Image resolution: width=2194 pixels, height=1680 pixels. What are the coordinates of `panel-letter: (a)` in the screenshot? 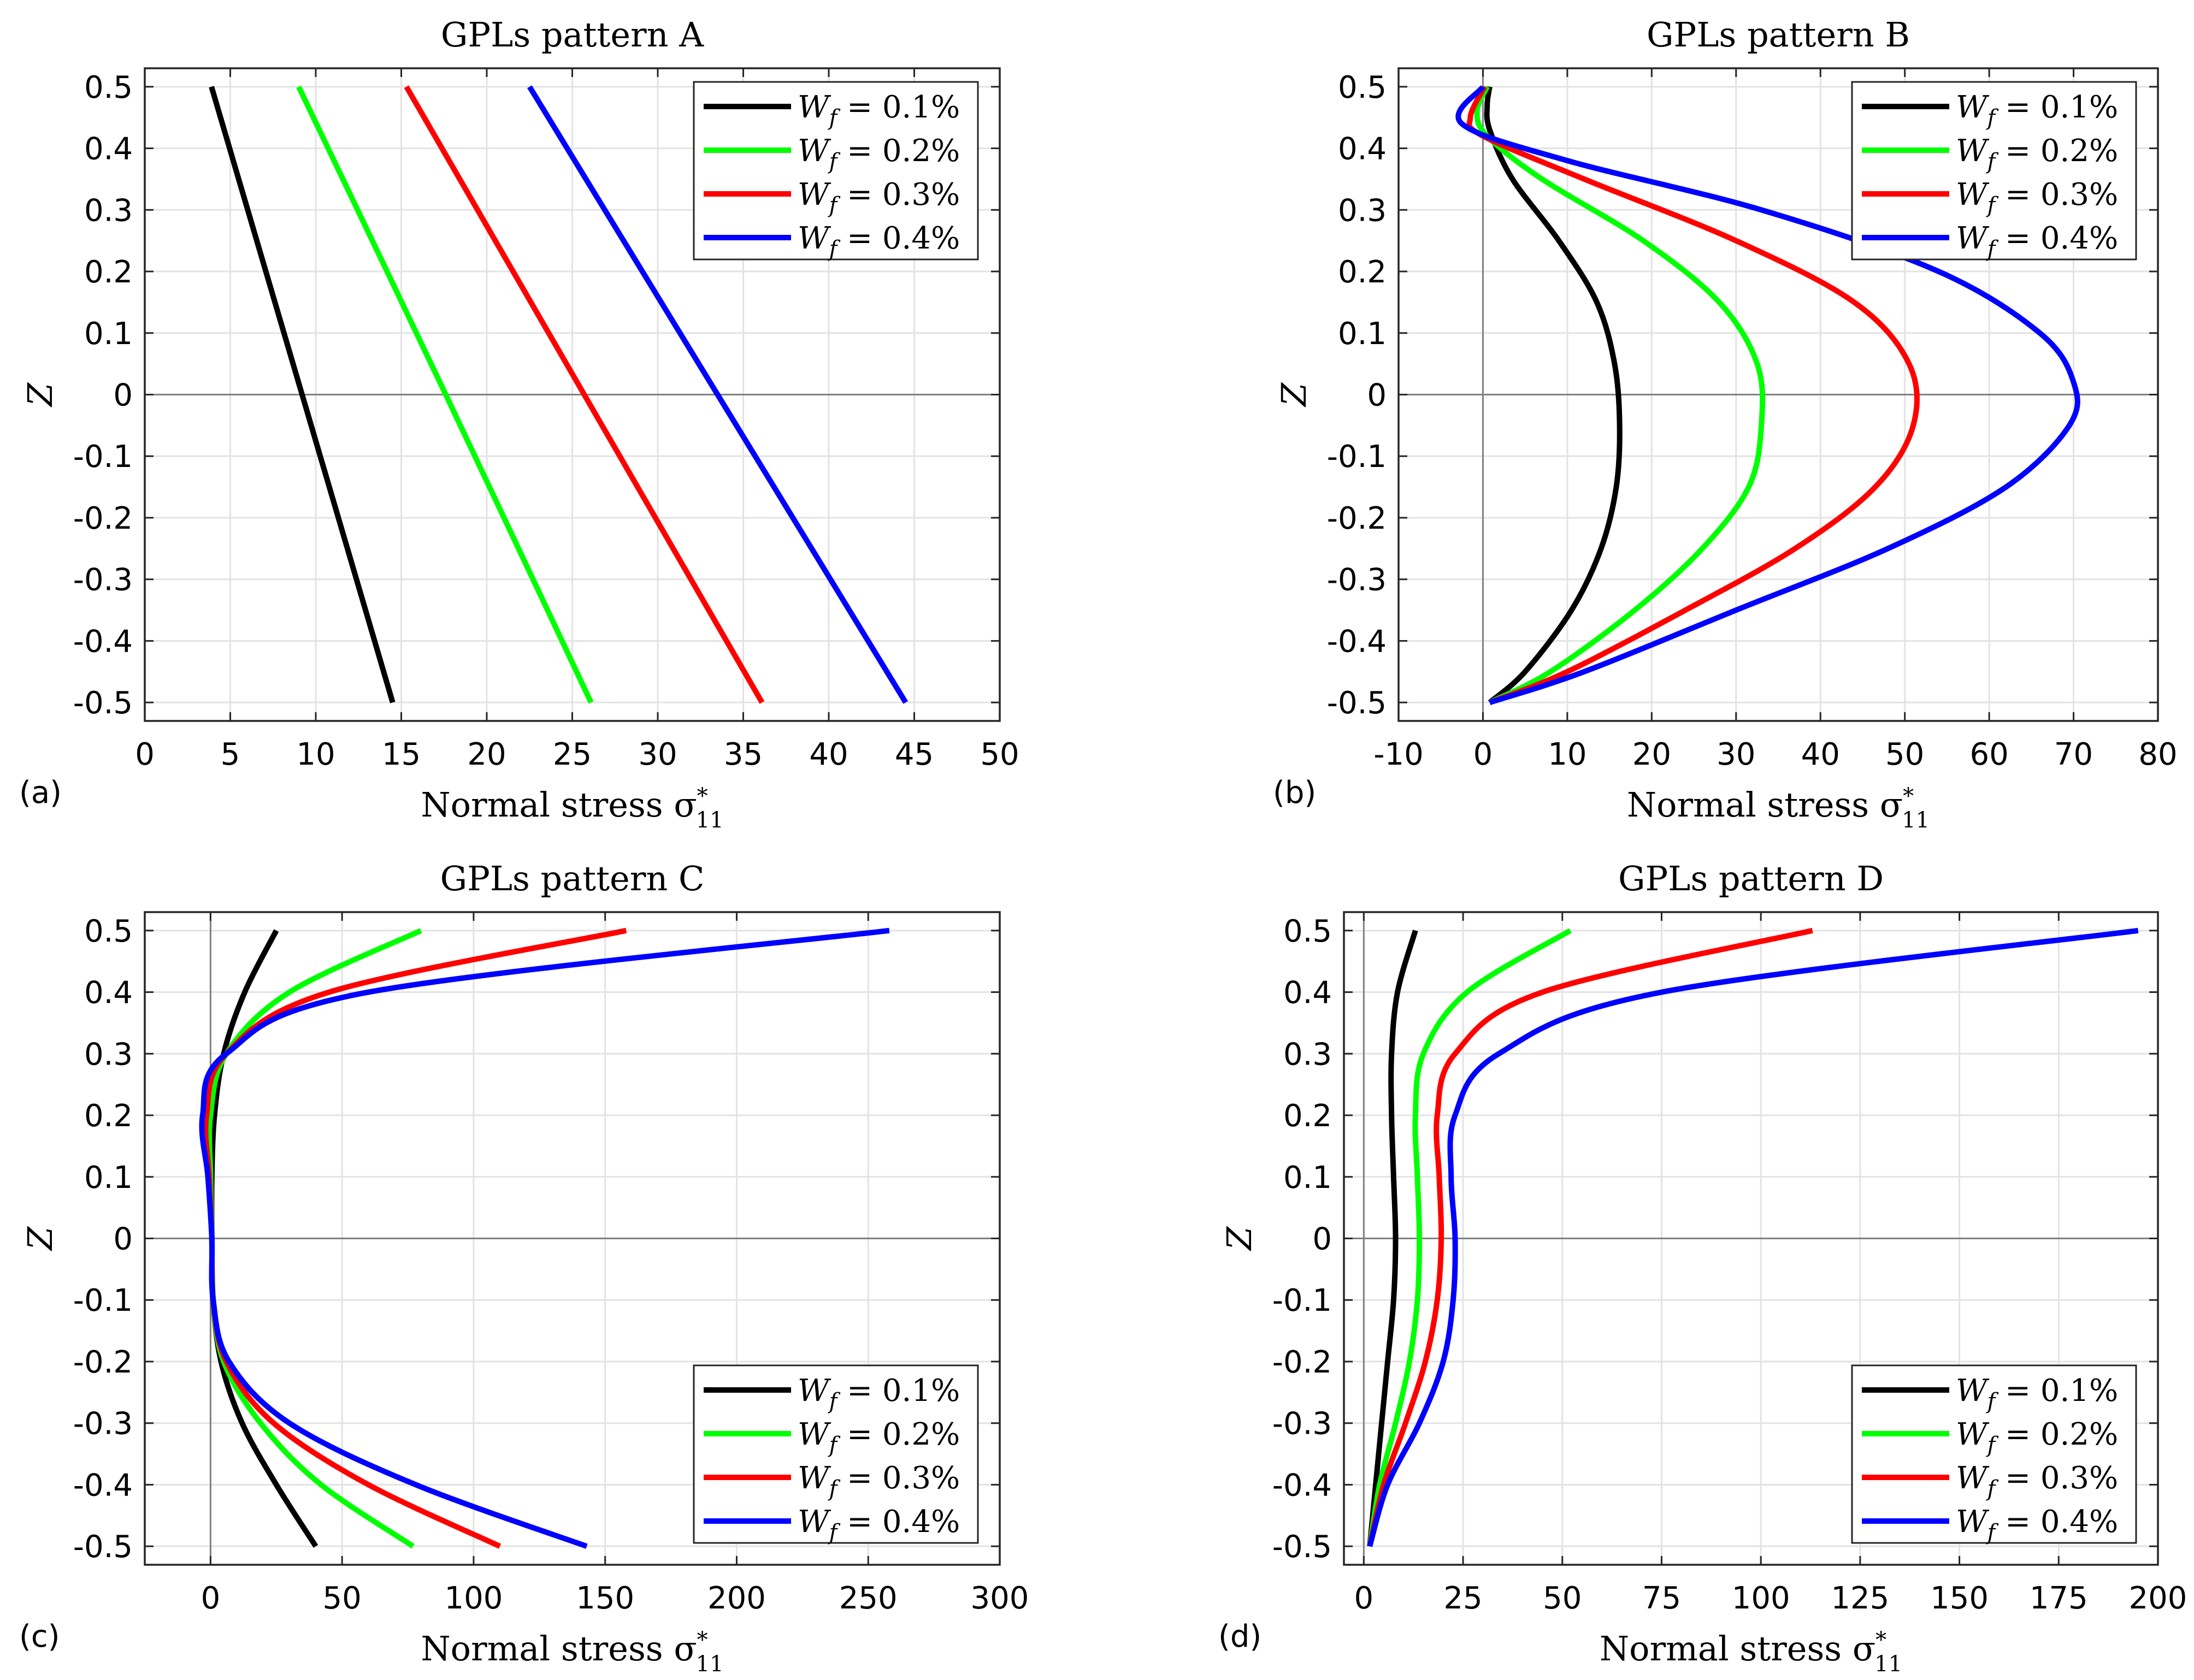 It's located at (40, 793).